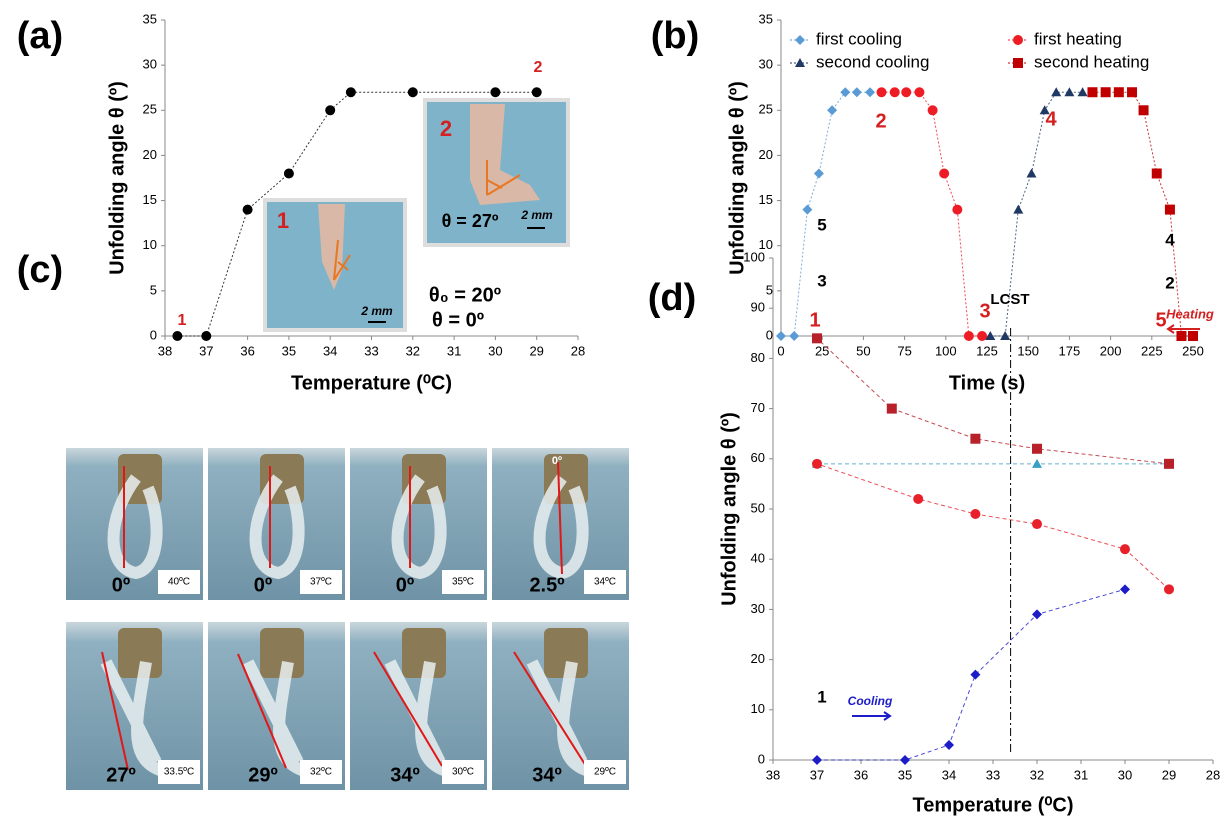  I want to click on x-tick-label: 28, so click(1213, 774).